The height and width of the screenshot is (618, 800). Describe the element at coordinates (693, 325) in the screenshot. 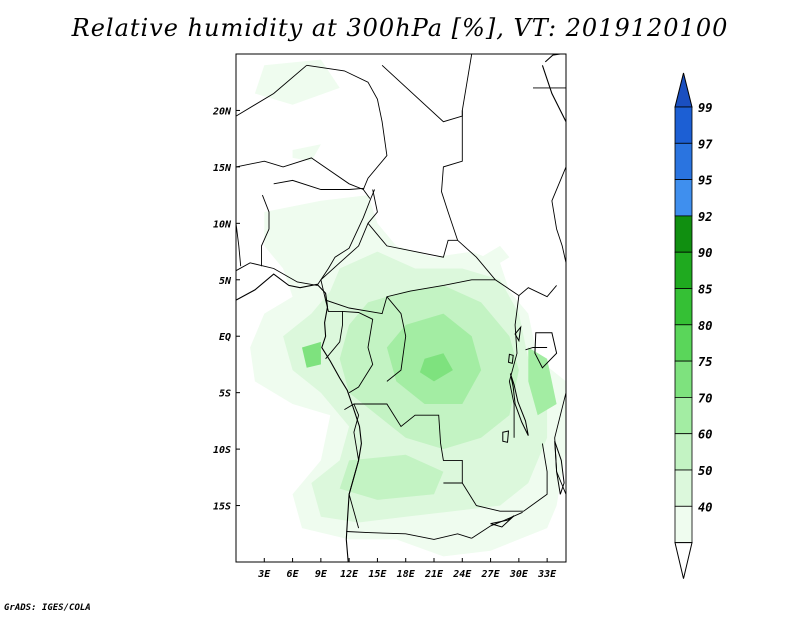

I see `colorbar: 99 97 95 92 90 85 80 75 70 60 50 40` at that location.